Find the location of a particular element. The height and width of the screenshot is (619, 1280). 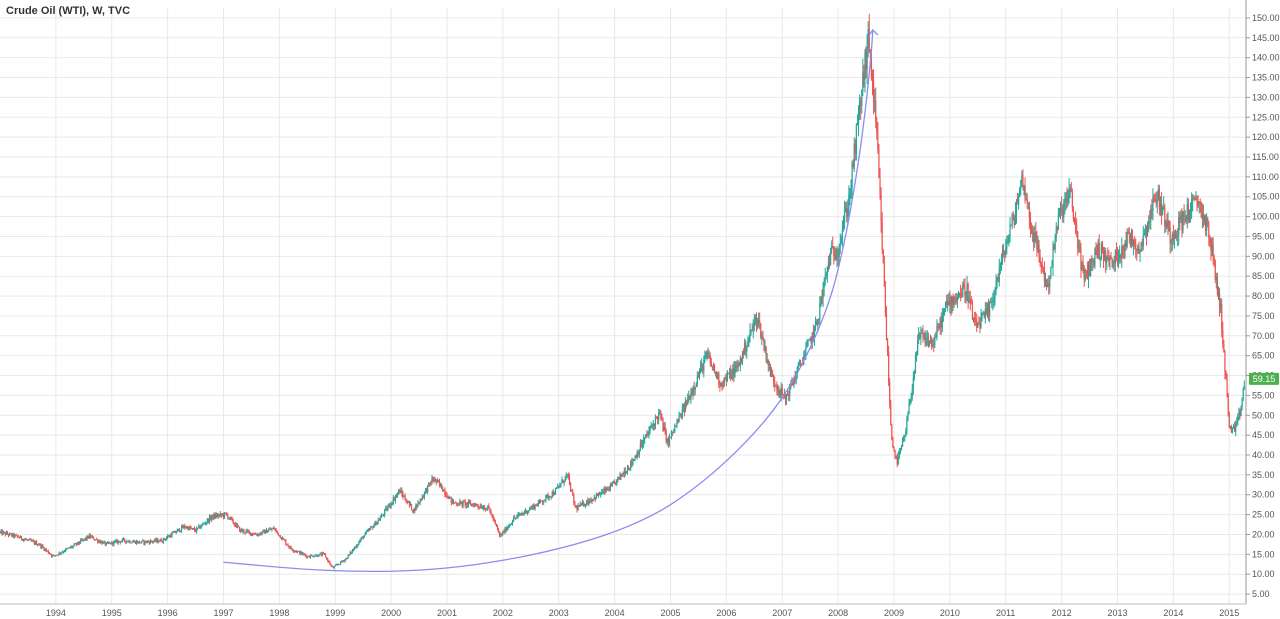

y-tick-label: 50.00 is located at coordinates (1263, 415).